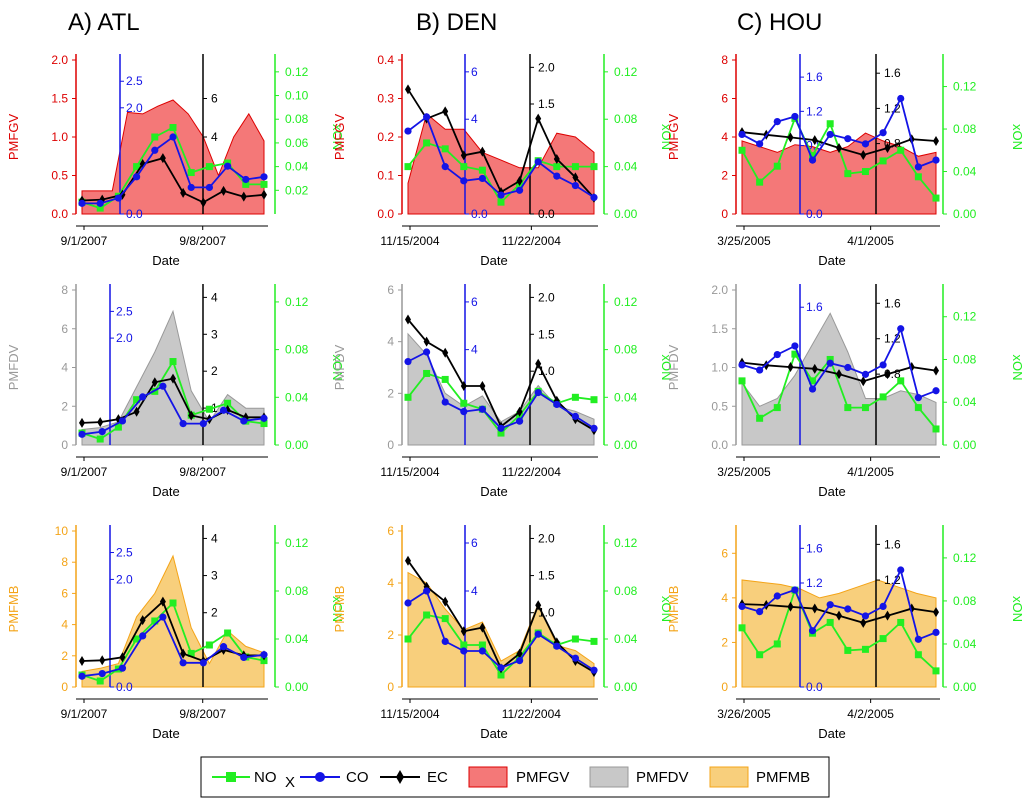  I want to click on left-tick-label: 0, so click(390, 445).